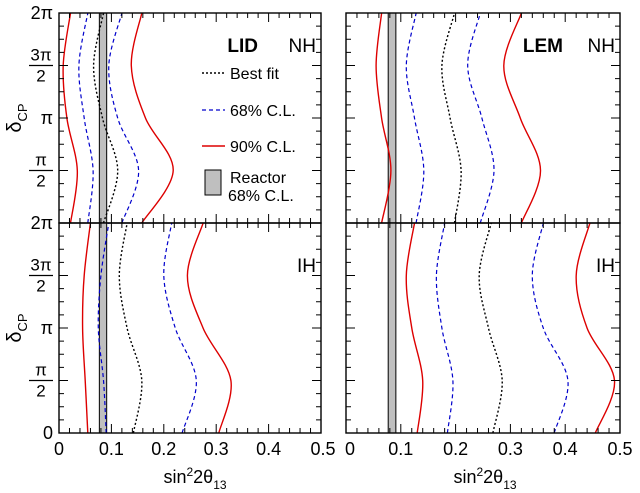 The width and height of the screenshot is (640, 493). What do you see at coordinates (254, 74) in the screenshot?
I see `legend-label-best-fit: Best fit` at bounding box center [254, 74].